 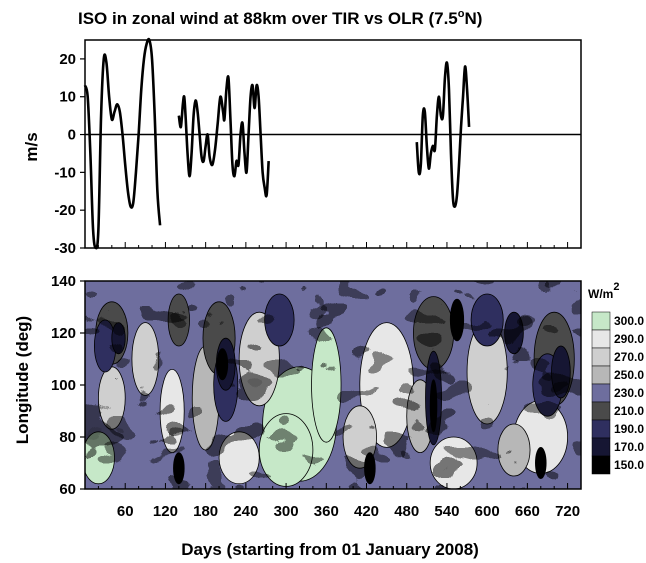 What do you see at coordinates (326, 511) in the screenshot?
I see `olr-x-tick-label: 360` at bounding box center [326, 511].